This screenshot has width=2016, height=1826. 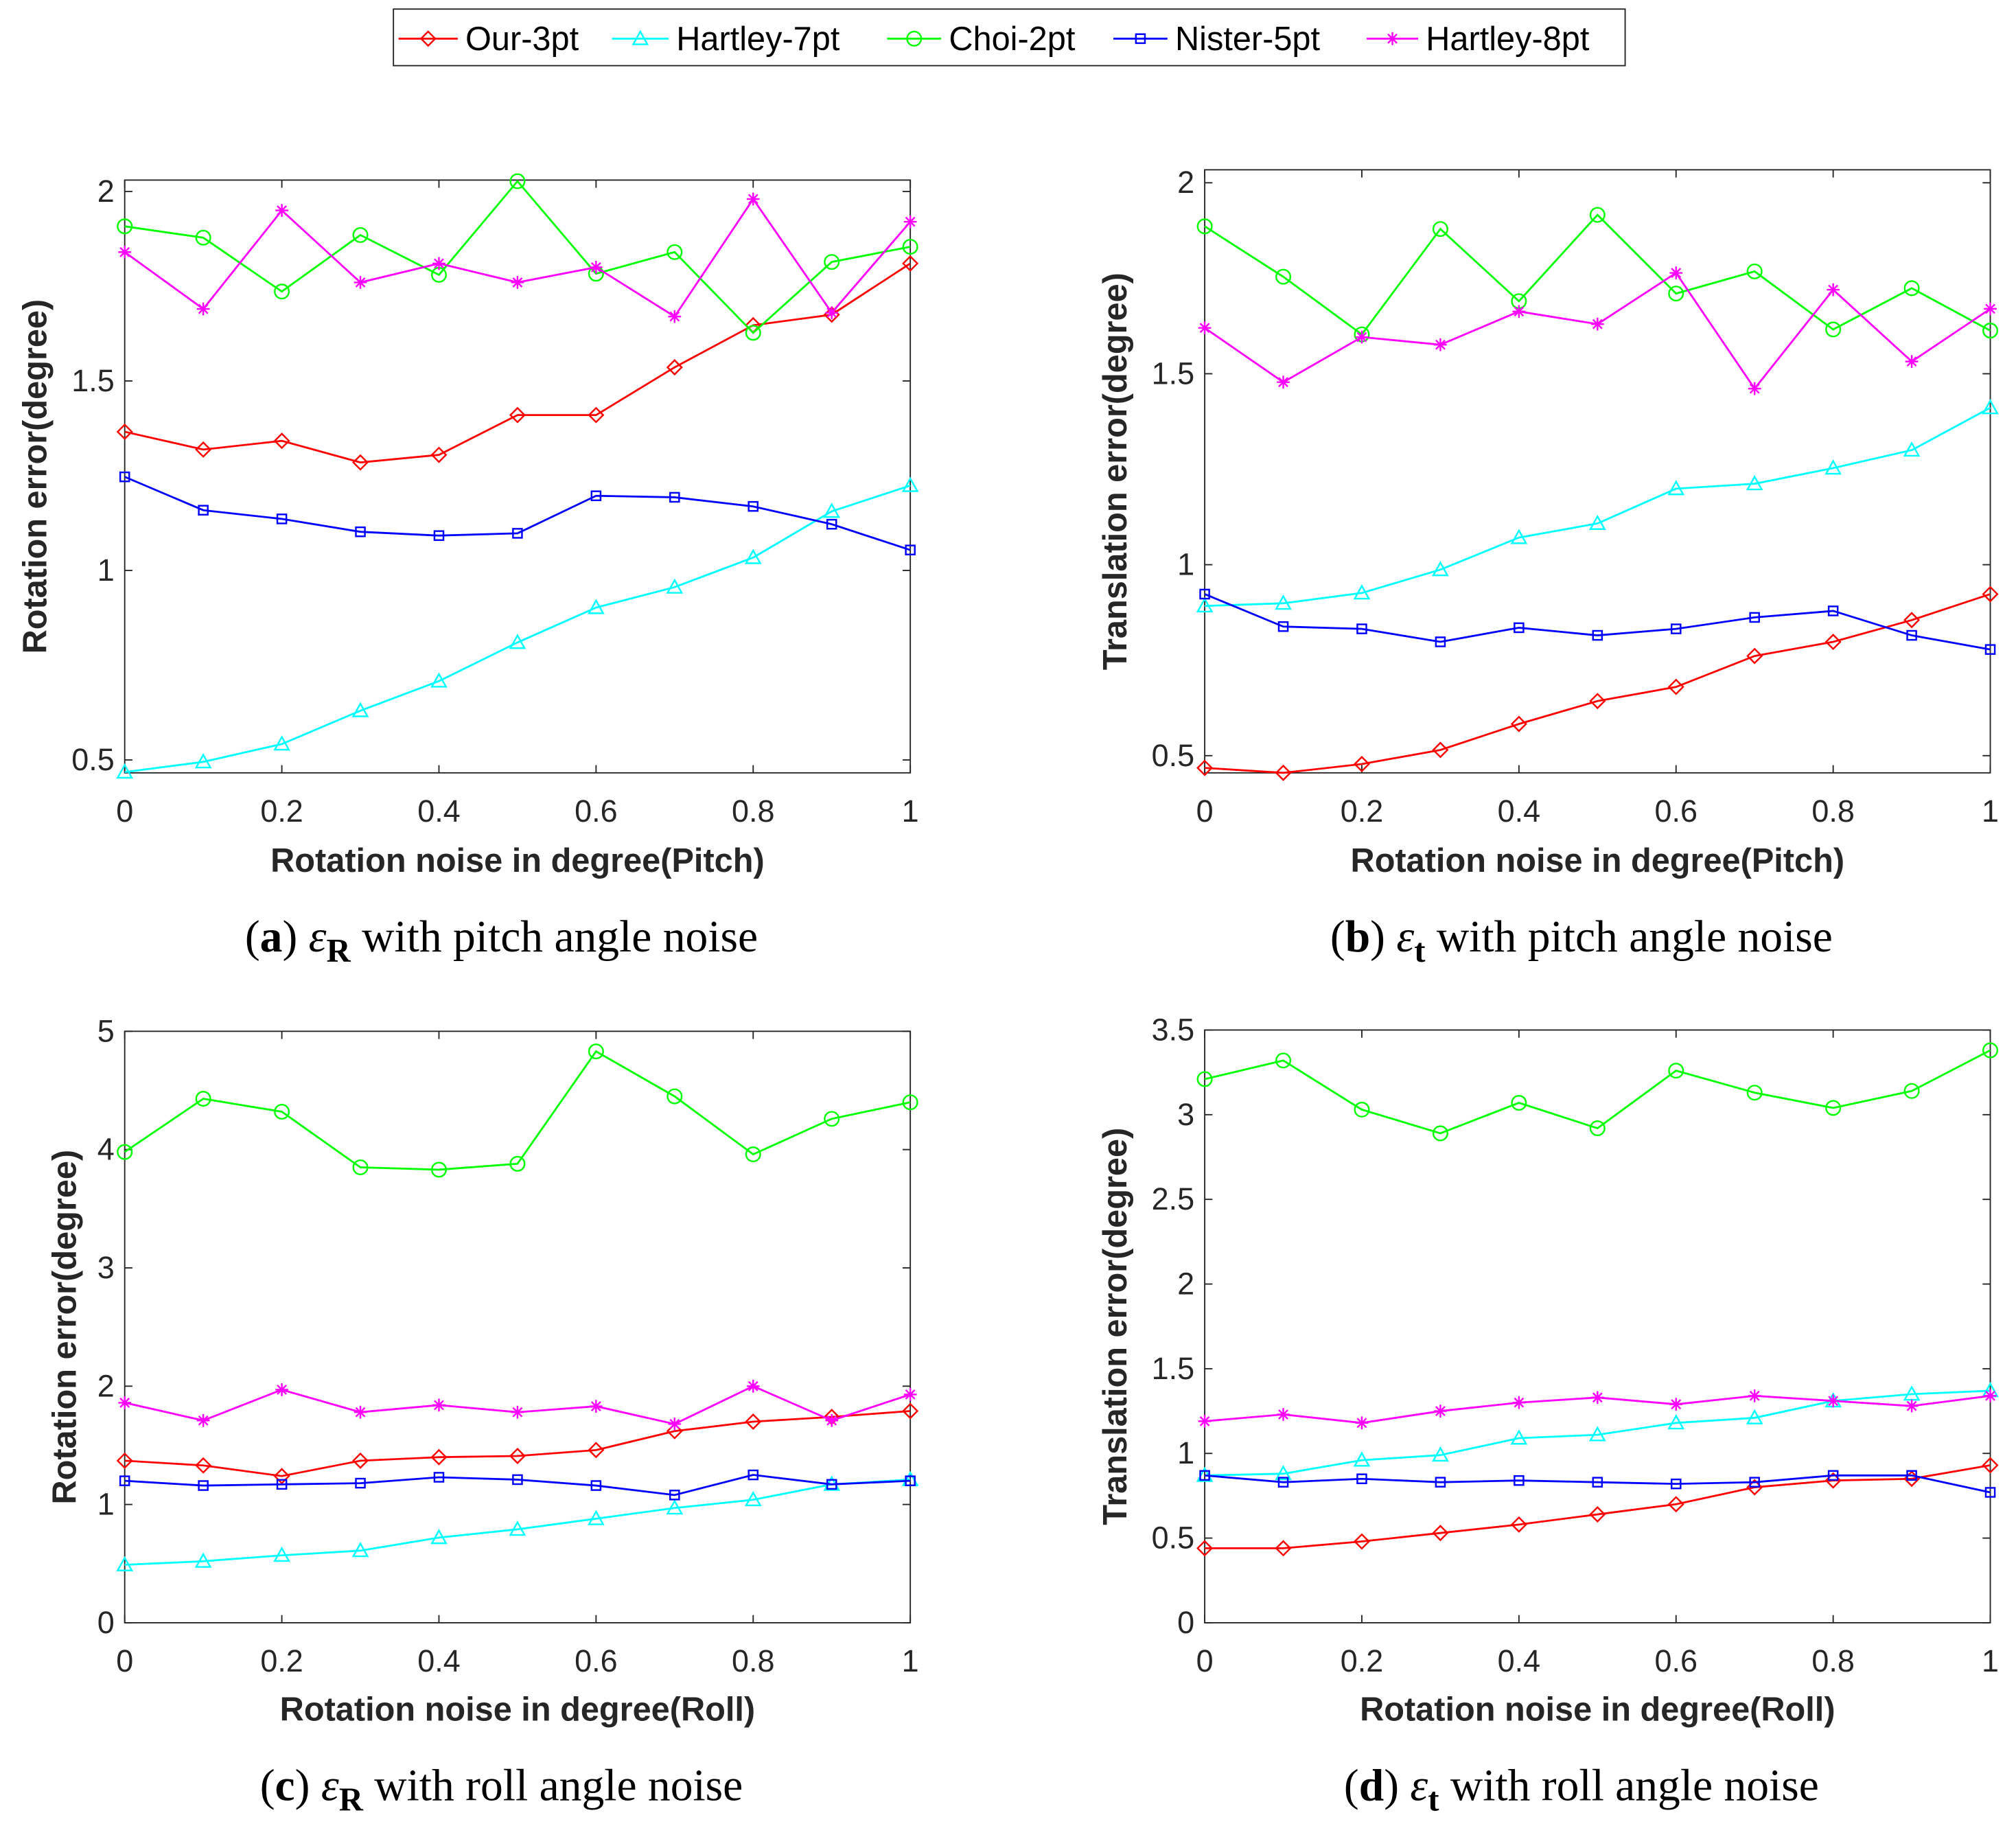 What do you see at coordinates (66, 1327) in the screenshot?
I see `y-axis-label: Rotation error(degree)` at bounding box center [66, 1327].